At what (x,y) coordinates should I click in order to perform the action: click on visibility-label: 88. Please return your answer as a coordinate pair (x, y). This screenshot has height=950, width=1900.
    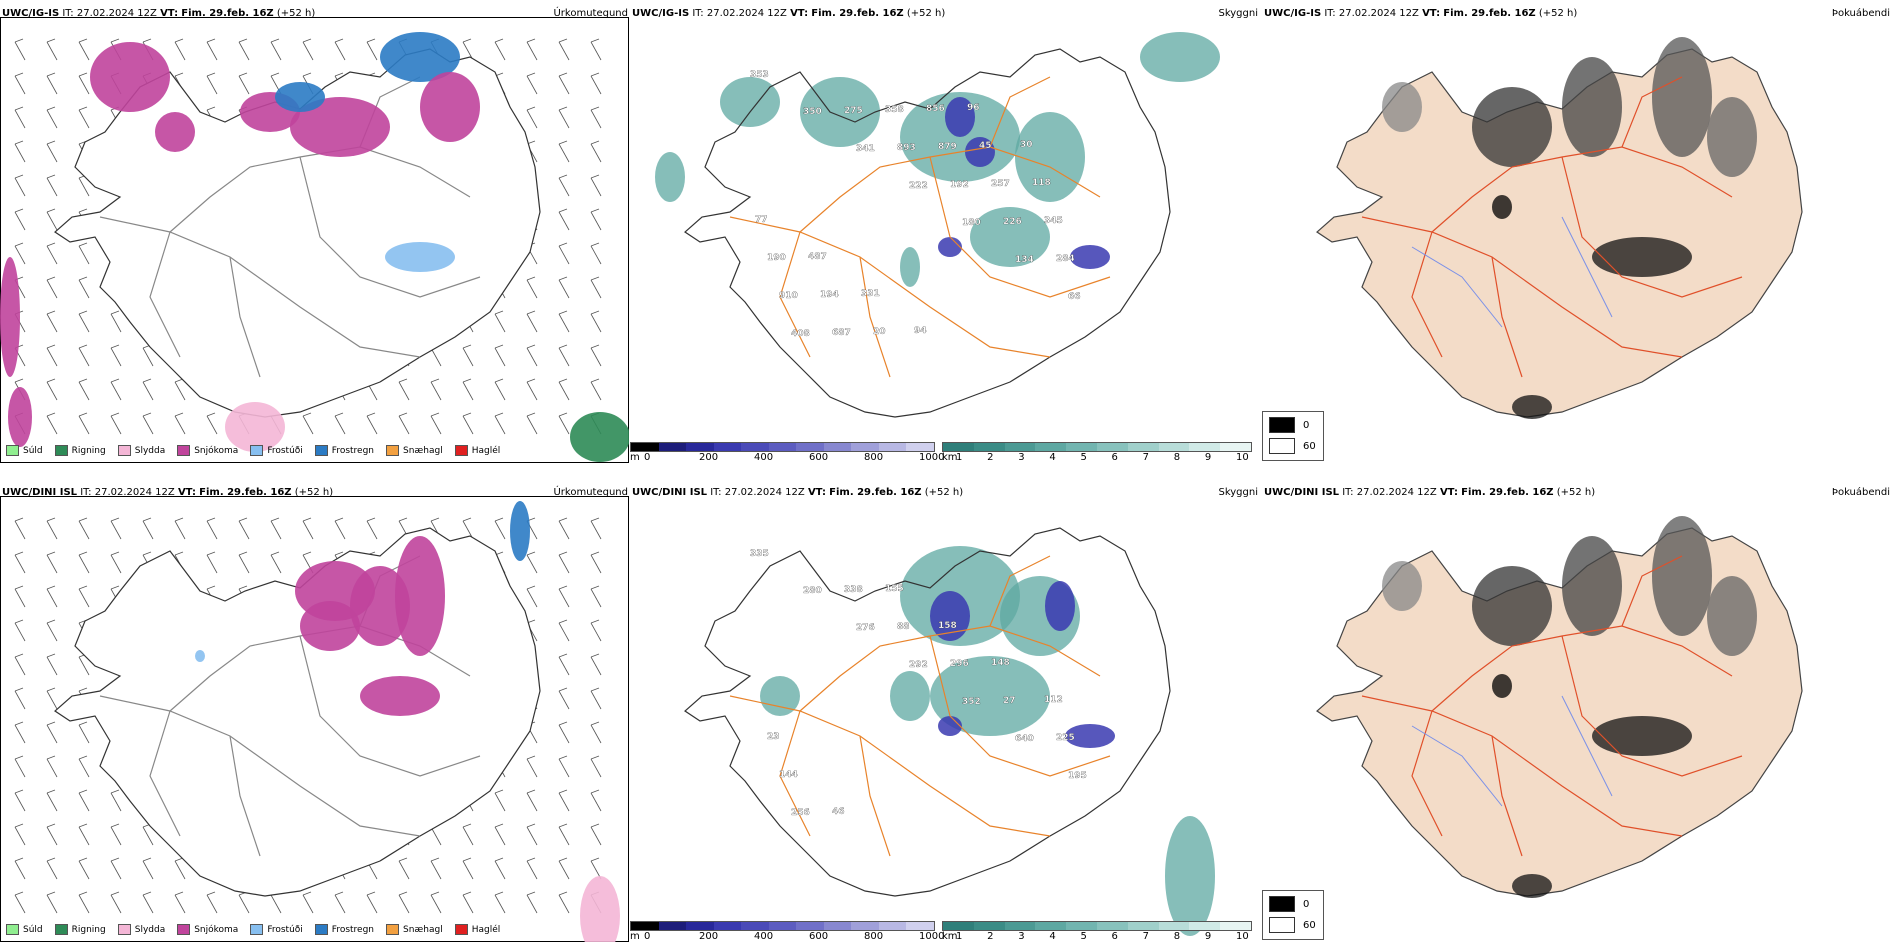
    Looking at the image, I should click on (903, 627).